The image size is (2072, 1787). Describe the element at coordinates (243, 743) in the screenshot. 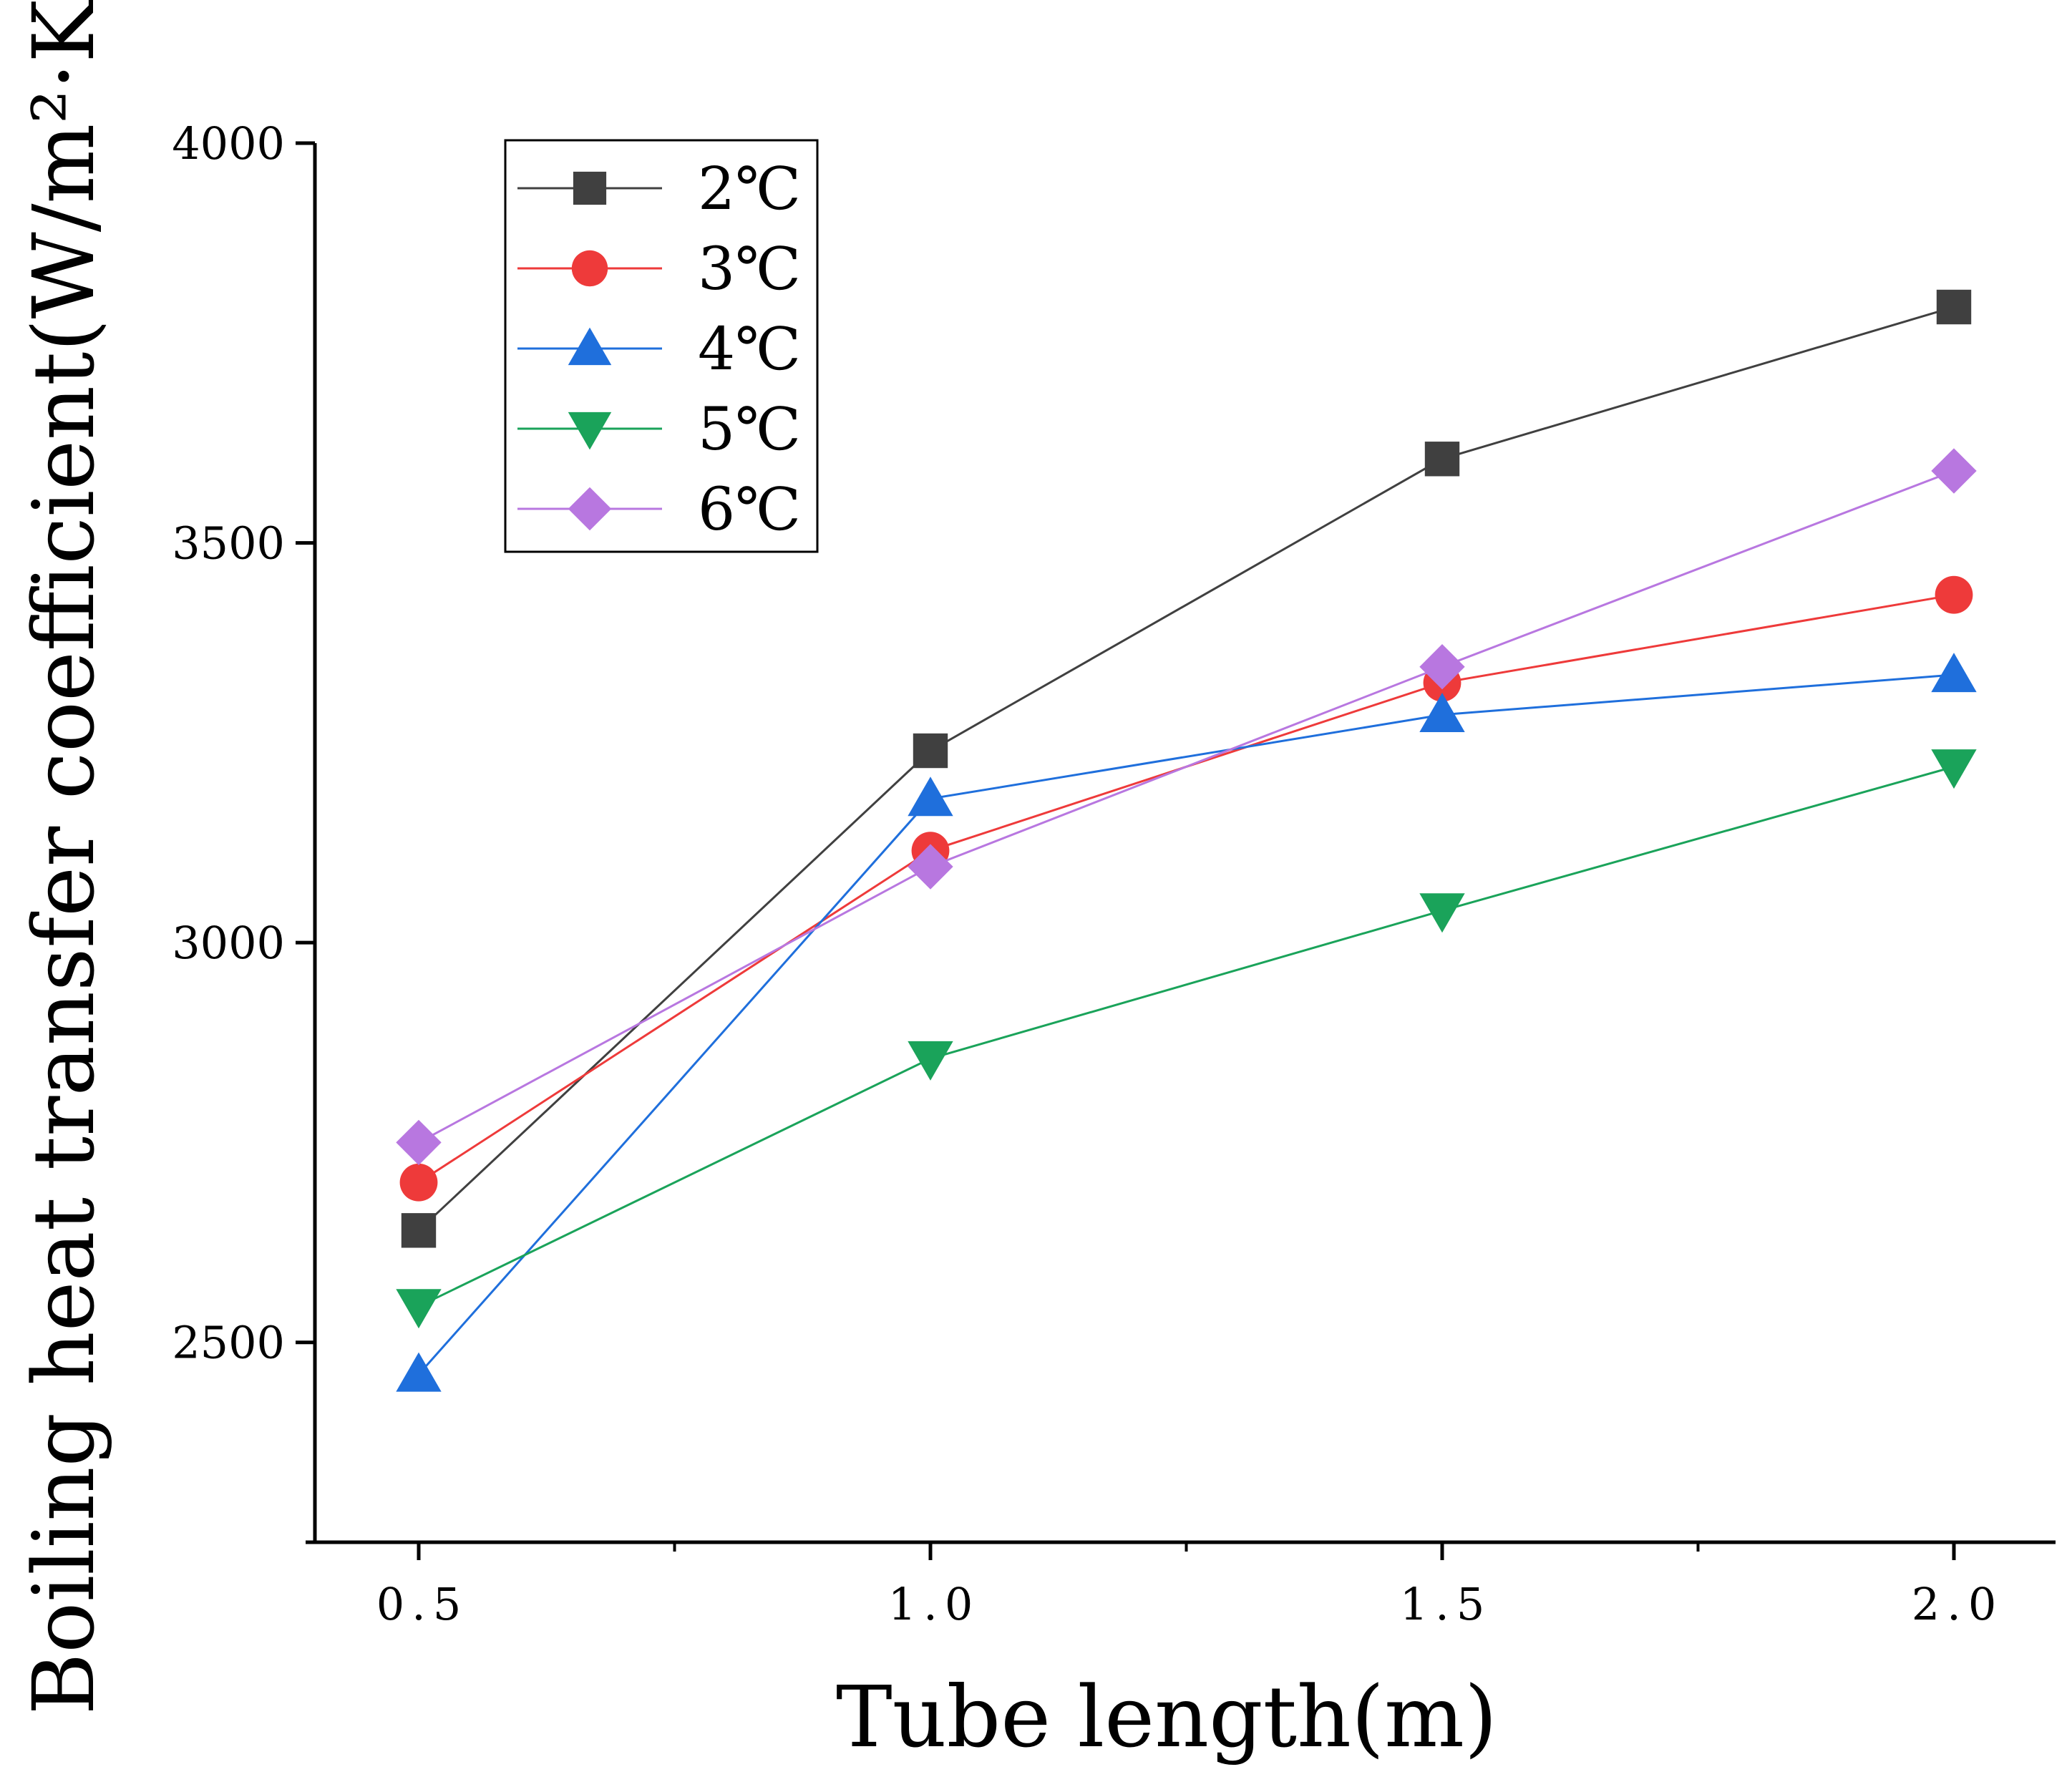

I see `y-ticks: 2500 3000 3500 4000` at that location.